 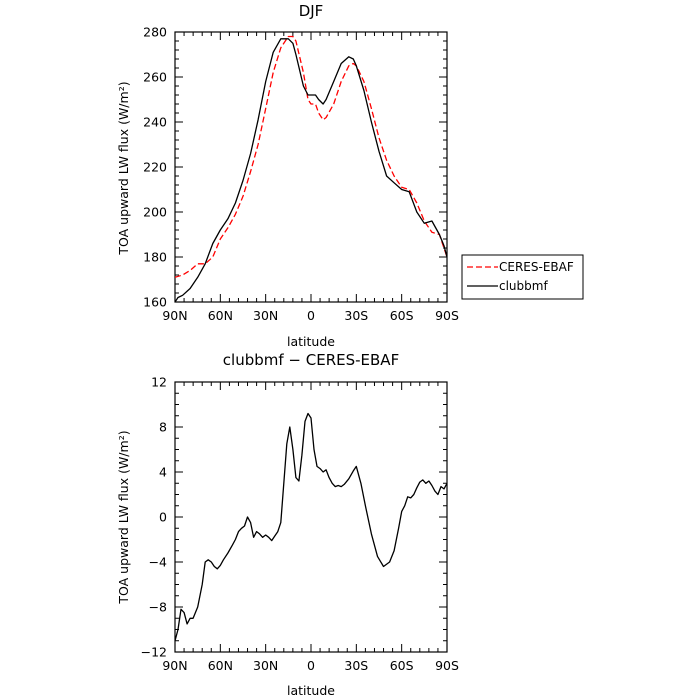 What do you see at coordinates (155, 77) in the screenshot?
I see `y-tick-label: 260` at bounding box center [155, 77].